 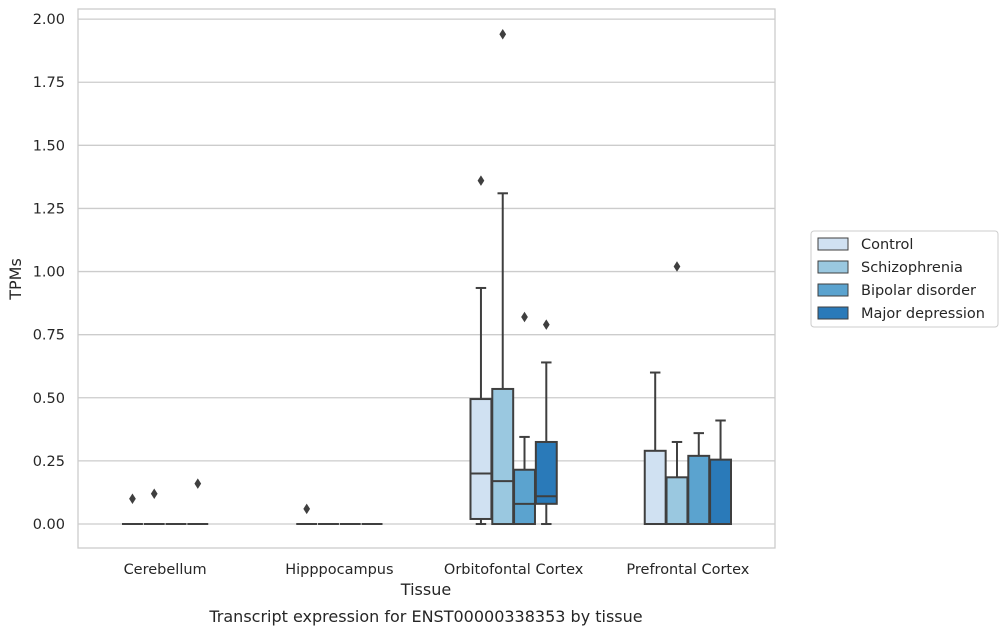 What do you see at coordinates (49, 399) in the screenshot?
I see `y-tick-label: 0.50` at bounding box center [49, 399].